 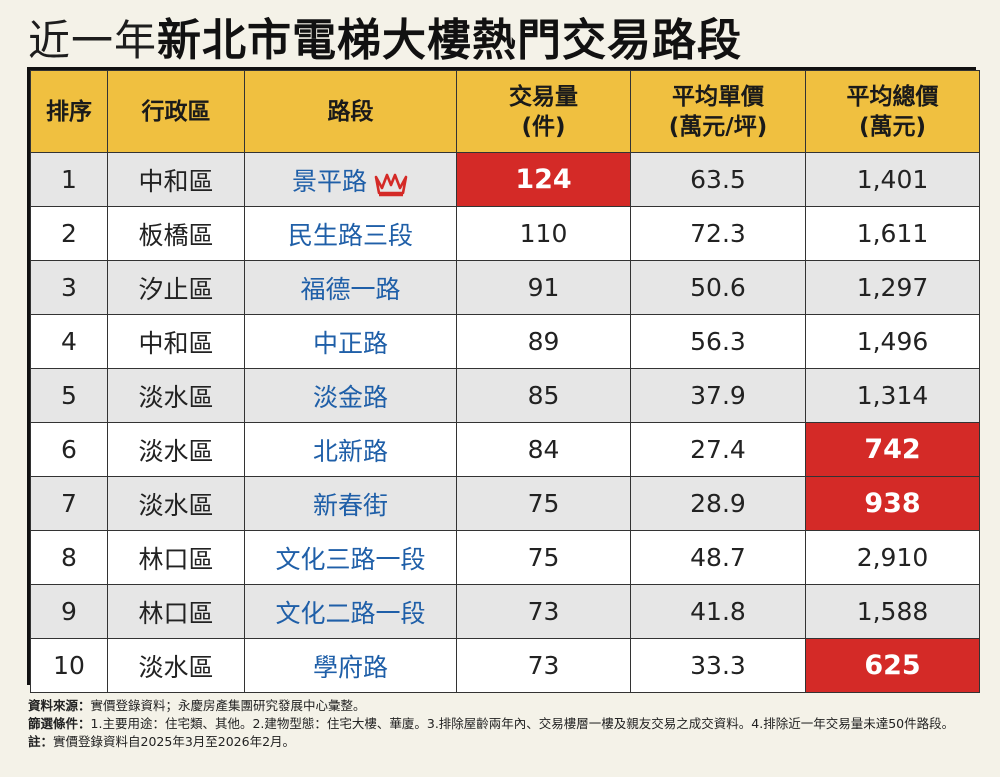 I want to click on cell-rank: 8, so click(x=69, y=557).